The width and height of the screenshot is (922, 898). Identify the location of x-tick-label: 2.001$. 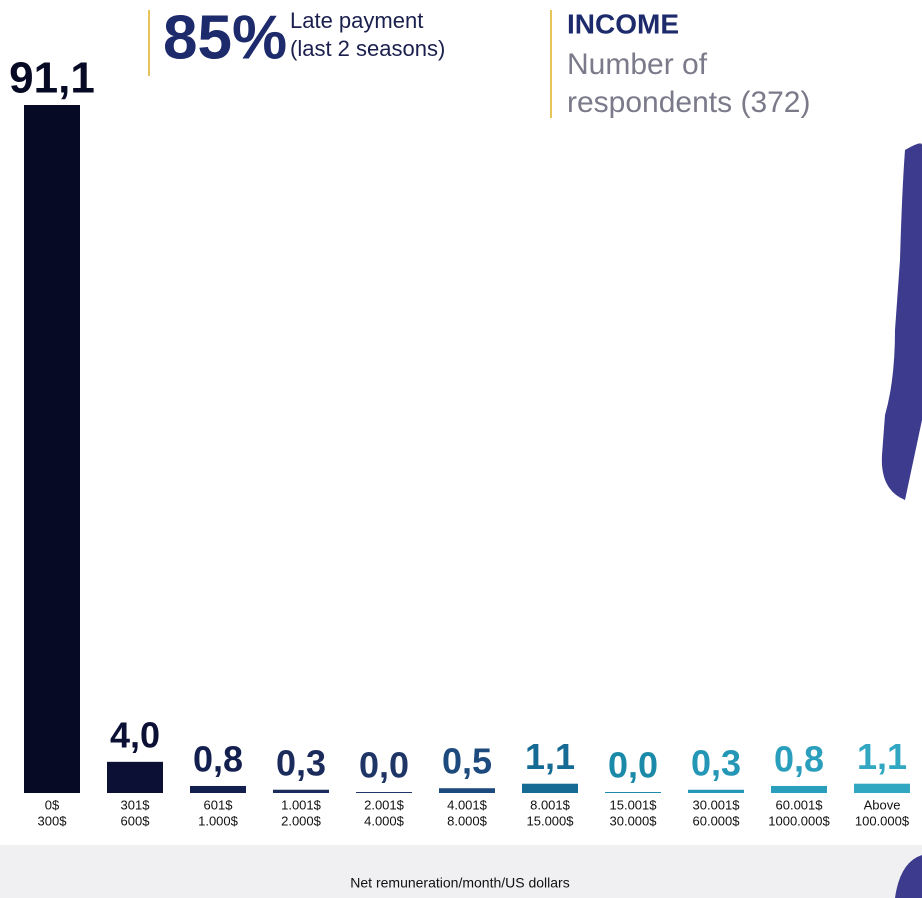
(384, 804).